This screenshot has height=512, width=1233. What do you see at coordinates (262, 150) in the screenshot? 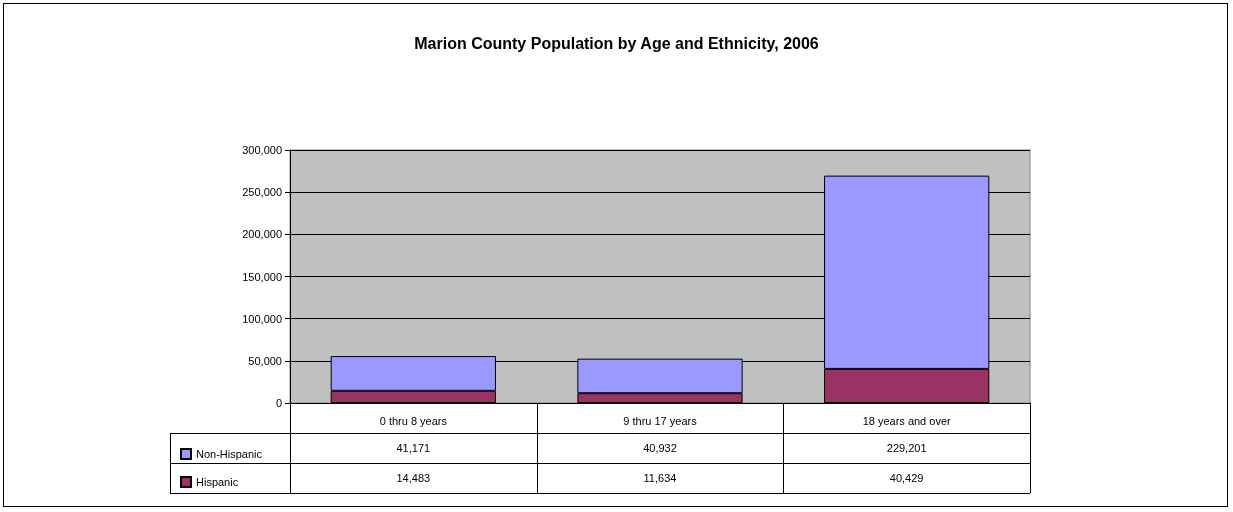
I see `y-tick-label: 300,000` at bounding box center [262, 150].